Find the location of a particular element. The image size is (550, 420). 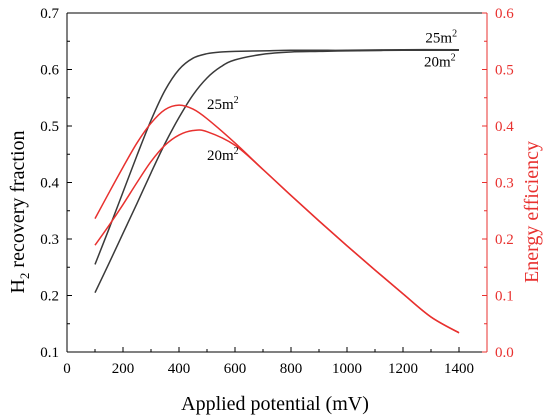

x-tick-label: 1200 is located at coordinates (403, 369).